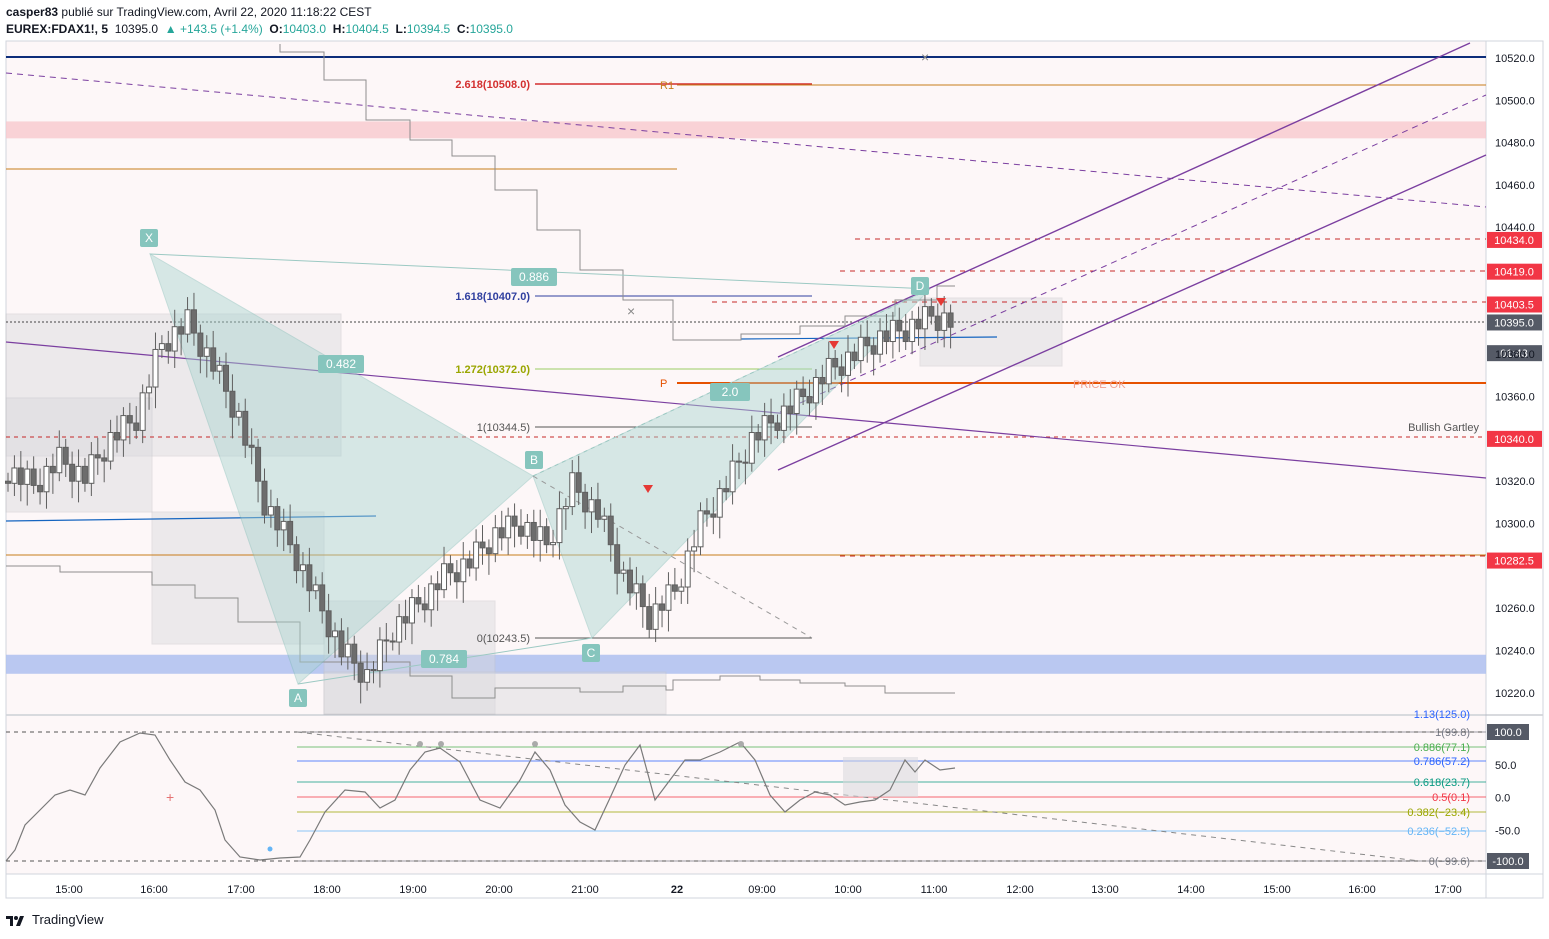 This screenshot has height=939, width=1549. What do you see at coordinates (631, 311) in the screenshot?
I see `cross-marker: ×` at bounding box center [631, 311].